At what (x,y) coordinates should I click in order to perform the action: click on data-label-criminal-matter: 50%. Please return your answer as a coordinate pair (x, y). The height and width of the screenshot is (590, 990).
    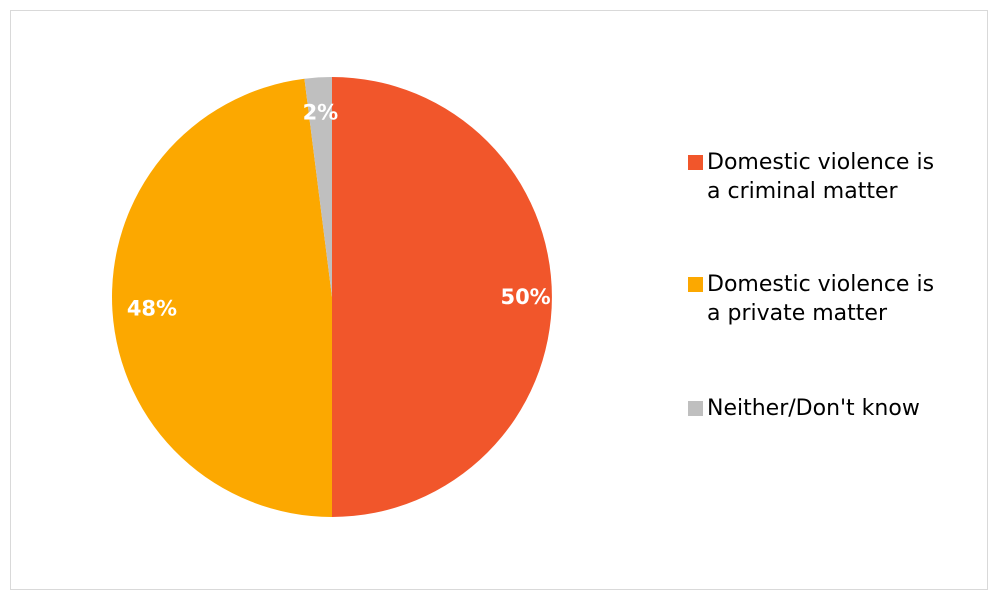
    Looking at the image, I should click on (525, 297).